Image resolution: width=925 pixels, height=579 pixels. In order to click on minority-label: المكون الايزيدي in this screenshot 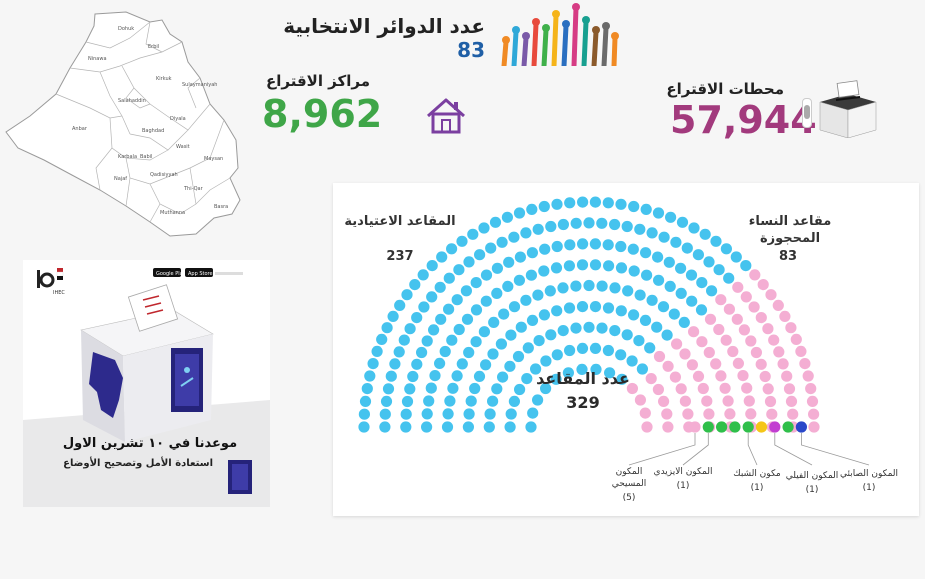, I will do `click(683, 472)`.